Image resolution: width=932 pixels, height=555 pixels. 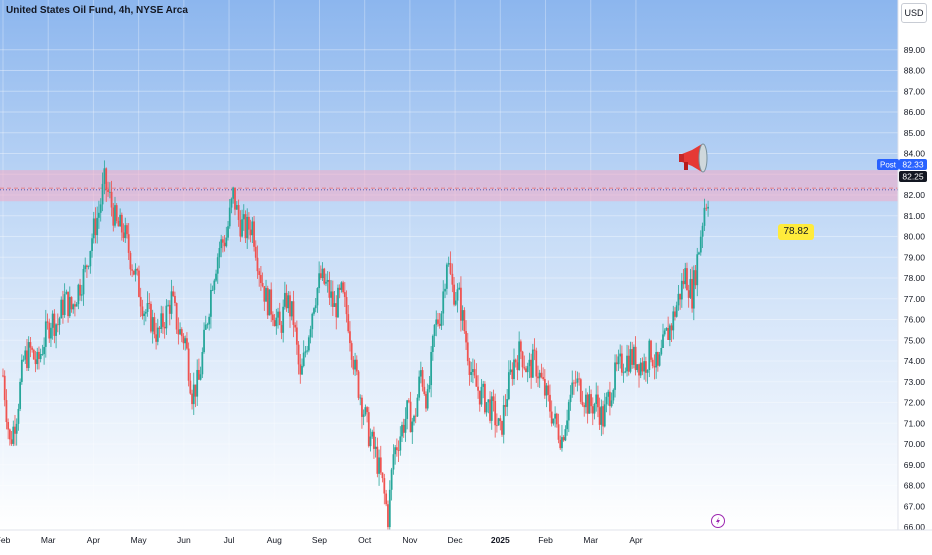 What do you see at coordinates (915, 403) in the screenshot?
I see `y-tick-label: 72.00` at bounding box center [915, 403].